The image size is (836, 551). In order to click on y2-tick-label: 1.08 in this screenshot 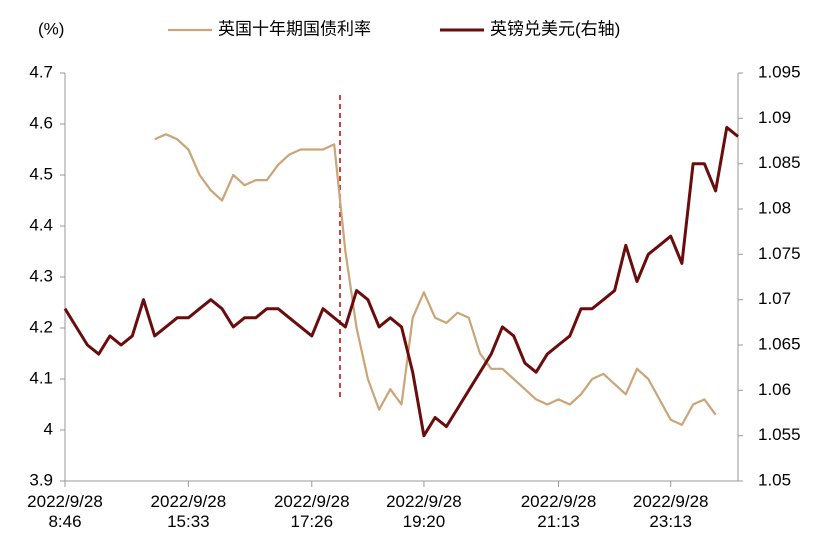, I will do `click(774, 207)`.